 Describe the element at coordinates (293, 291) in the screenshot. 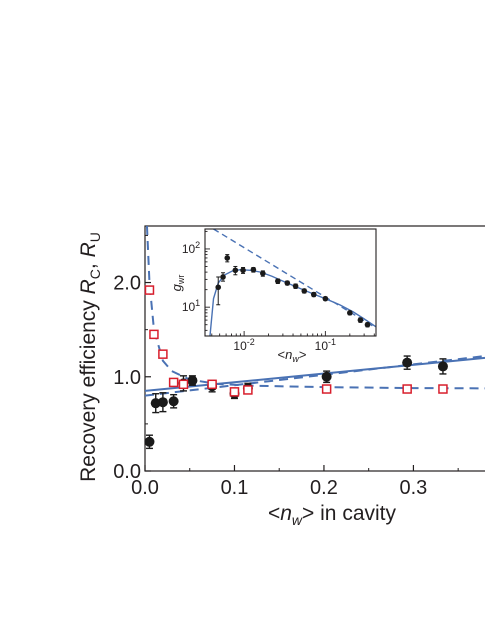

I see `inset-data-points` at that location.